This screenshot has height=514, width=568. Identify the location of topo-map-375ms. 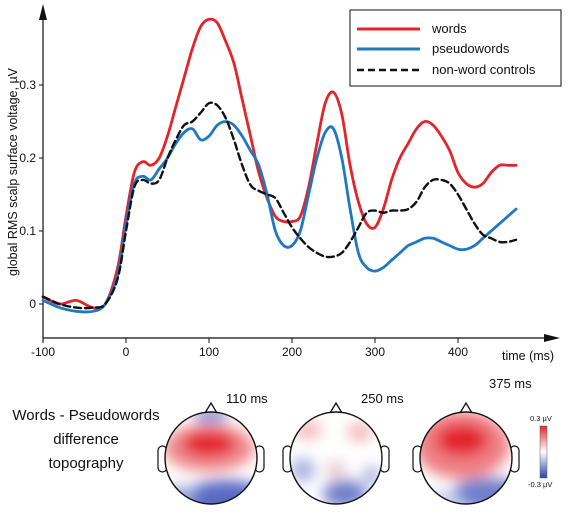
(466, 453).